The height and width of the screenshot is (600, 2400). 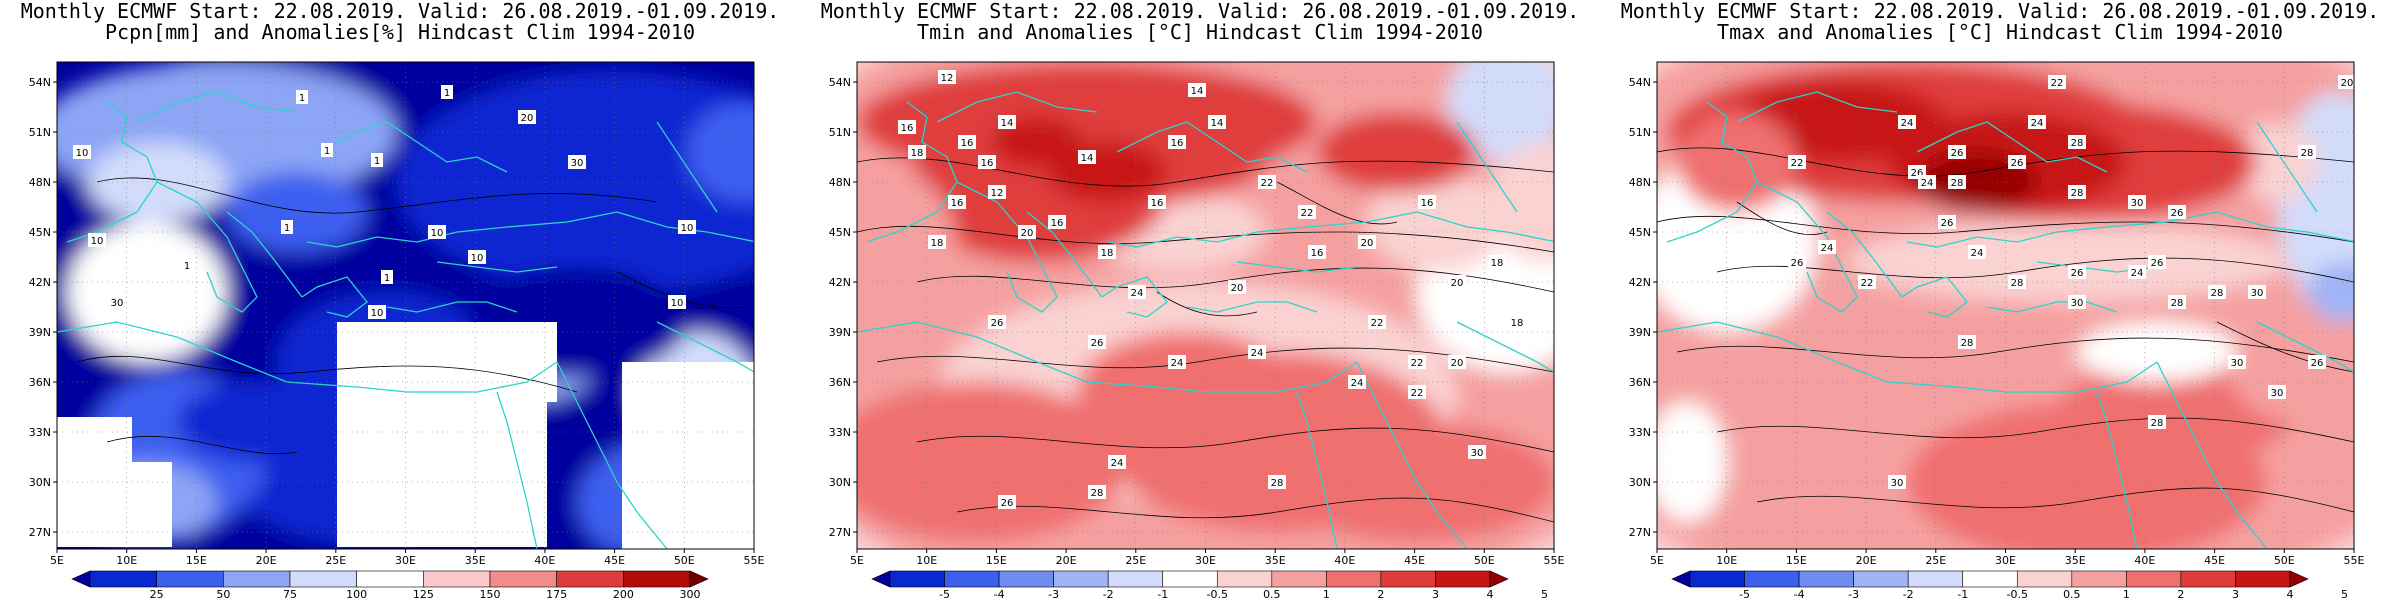 I want to click on masked-region, so click(x=152, y=504).